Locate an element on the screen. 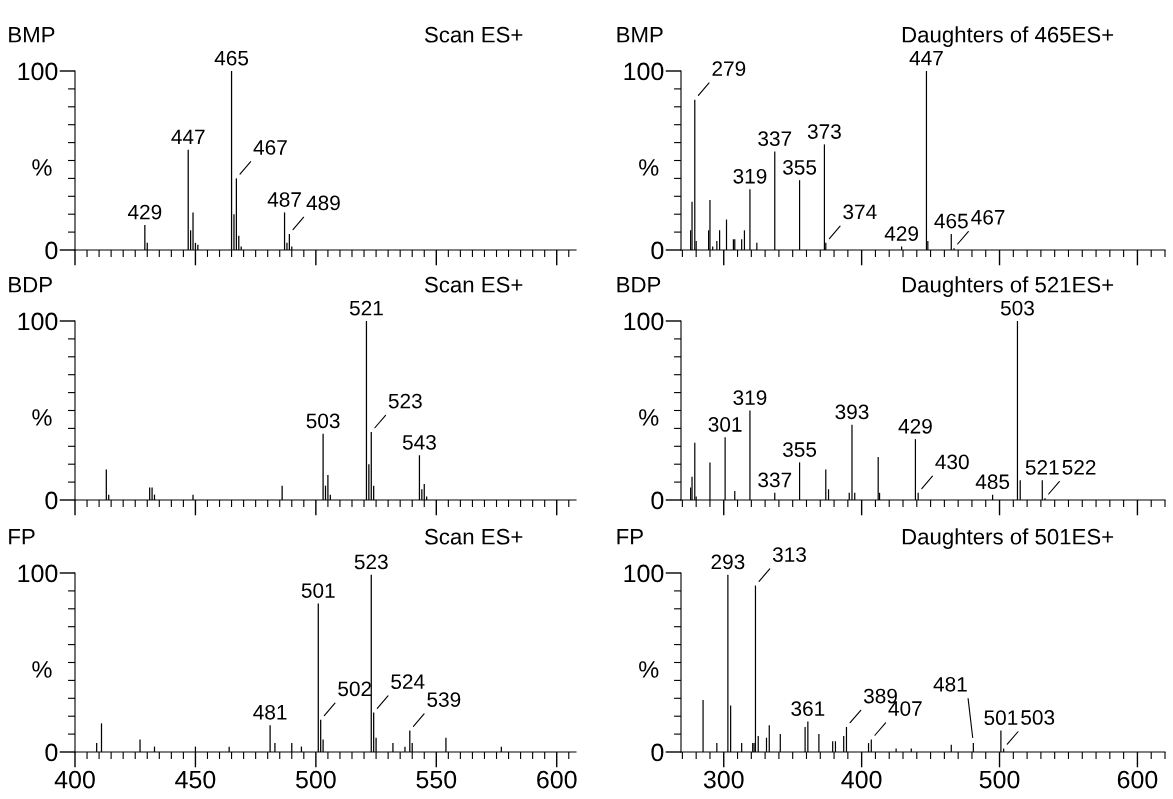 The image size is (1173, 799). annotation: 524 is located at coordinates (408, 682).